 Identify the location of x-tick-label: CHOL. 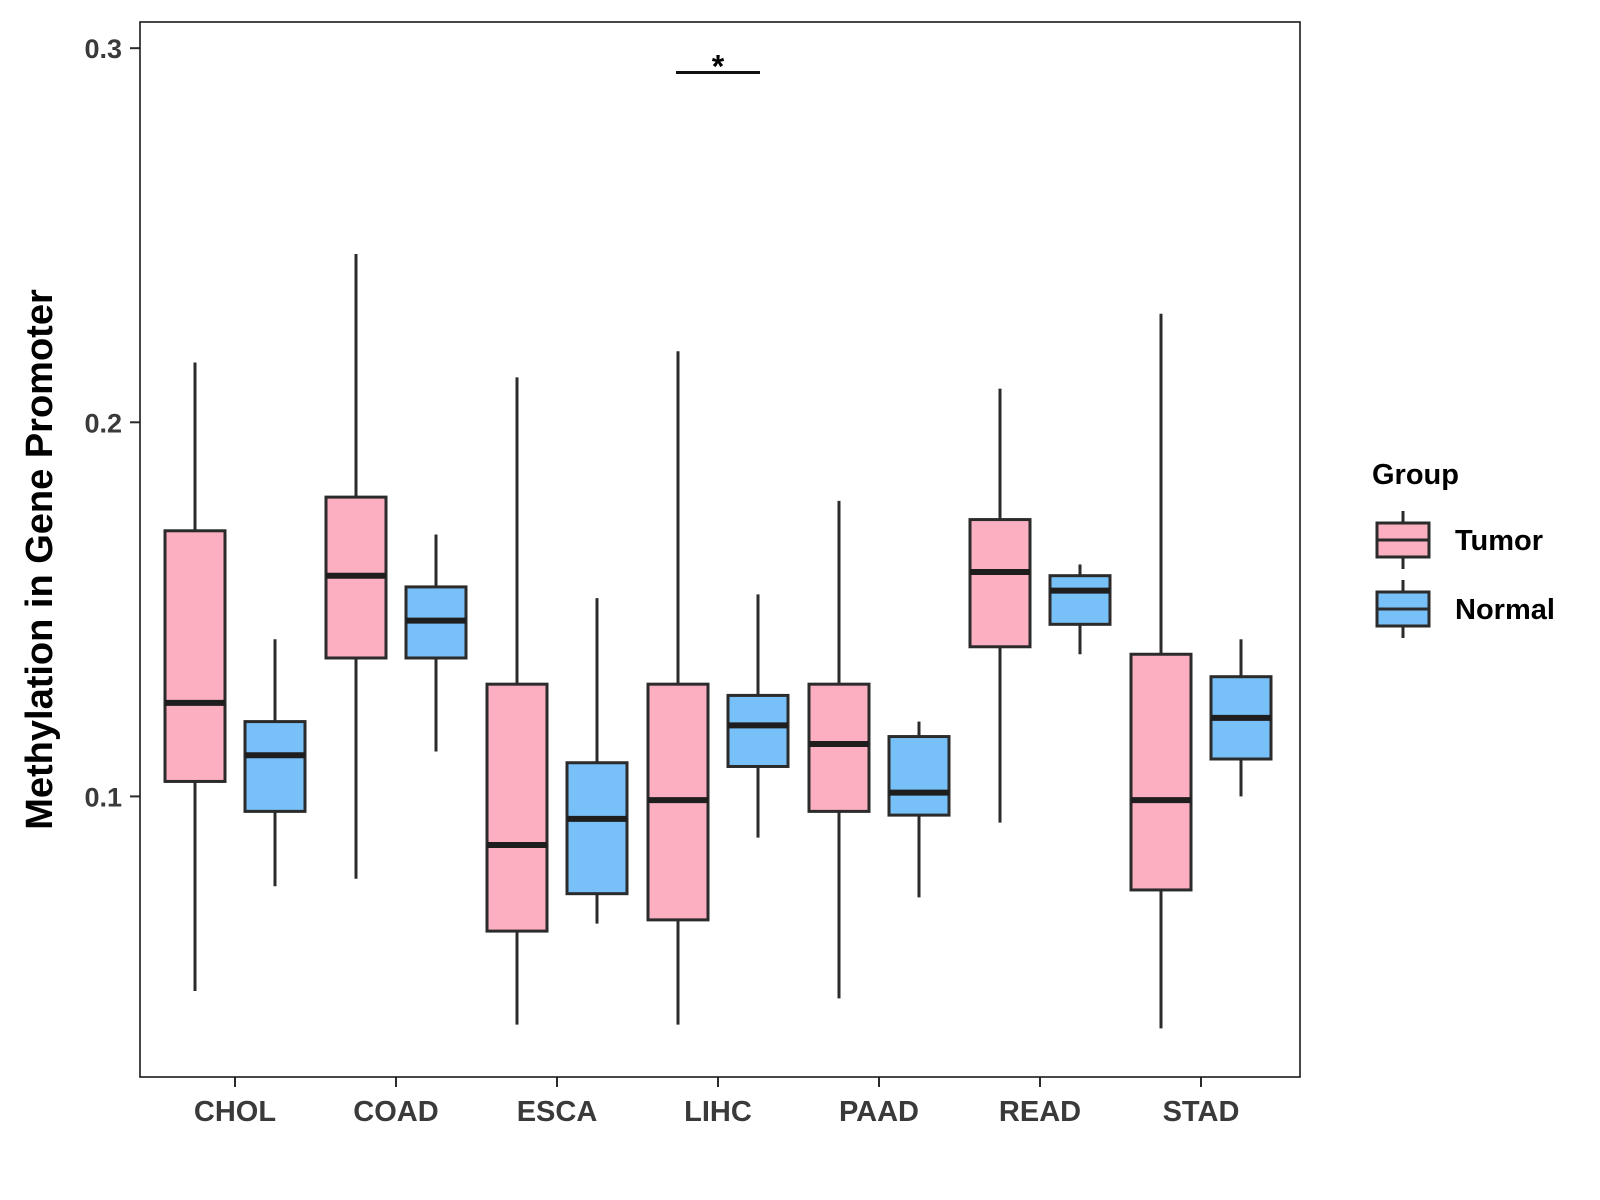
(235, 1112).